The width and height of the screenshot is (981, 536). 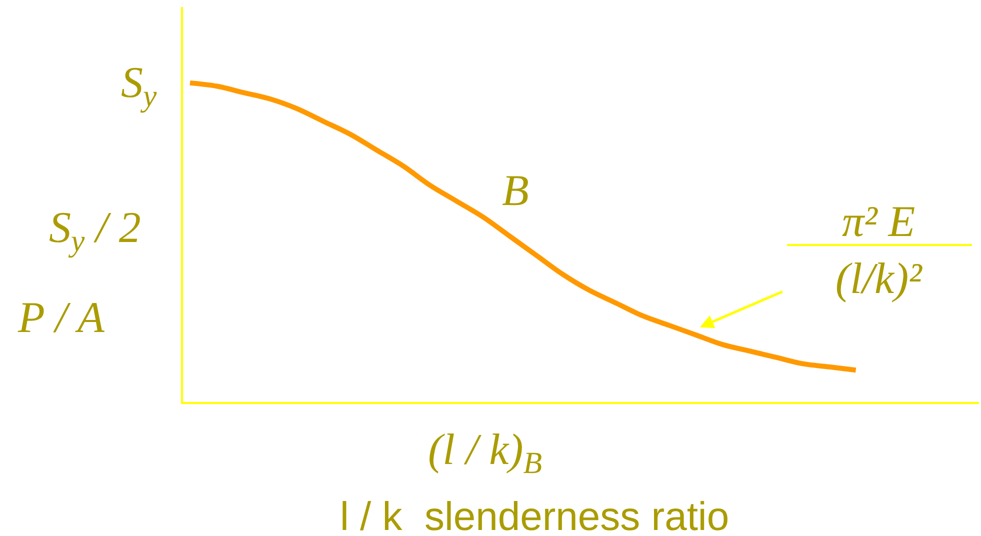 What do you see at coordinates (879, 250) in the screenshot?
I see `annotation: π² E (l/k)²` at bounding box center [879, 250].